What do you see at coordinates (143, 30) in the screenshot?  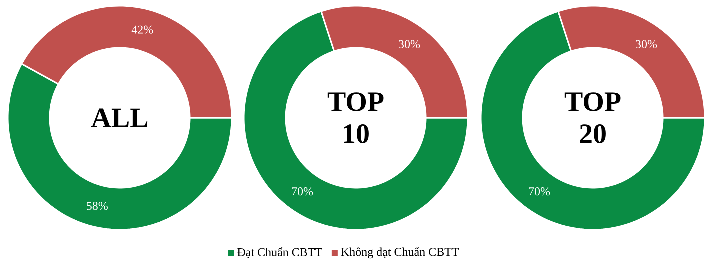 I see `data-label: 42%` at bounding box center [143, 30].